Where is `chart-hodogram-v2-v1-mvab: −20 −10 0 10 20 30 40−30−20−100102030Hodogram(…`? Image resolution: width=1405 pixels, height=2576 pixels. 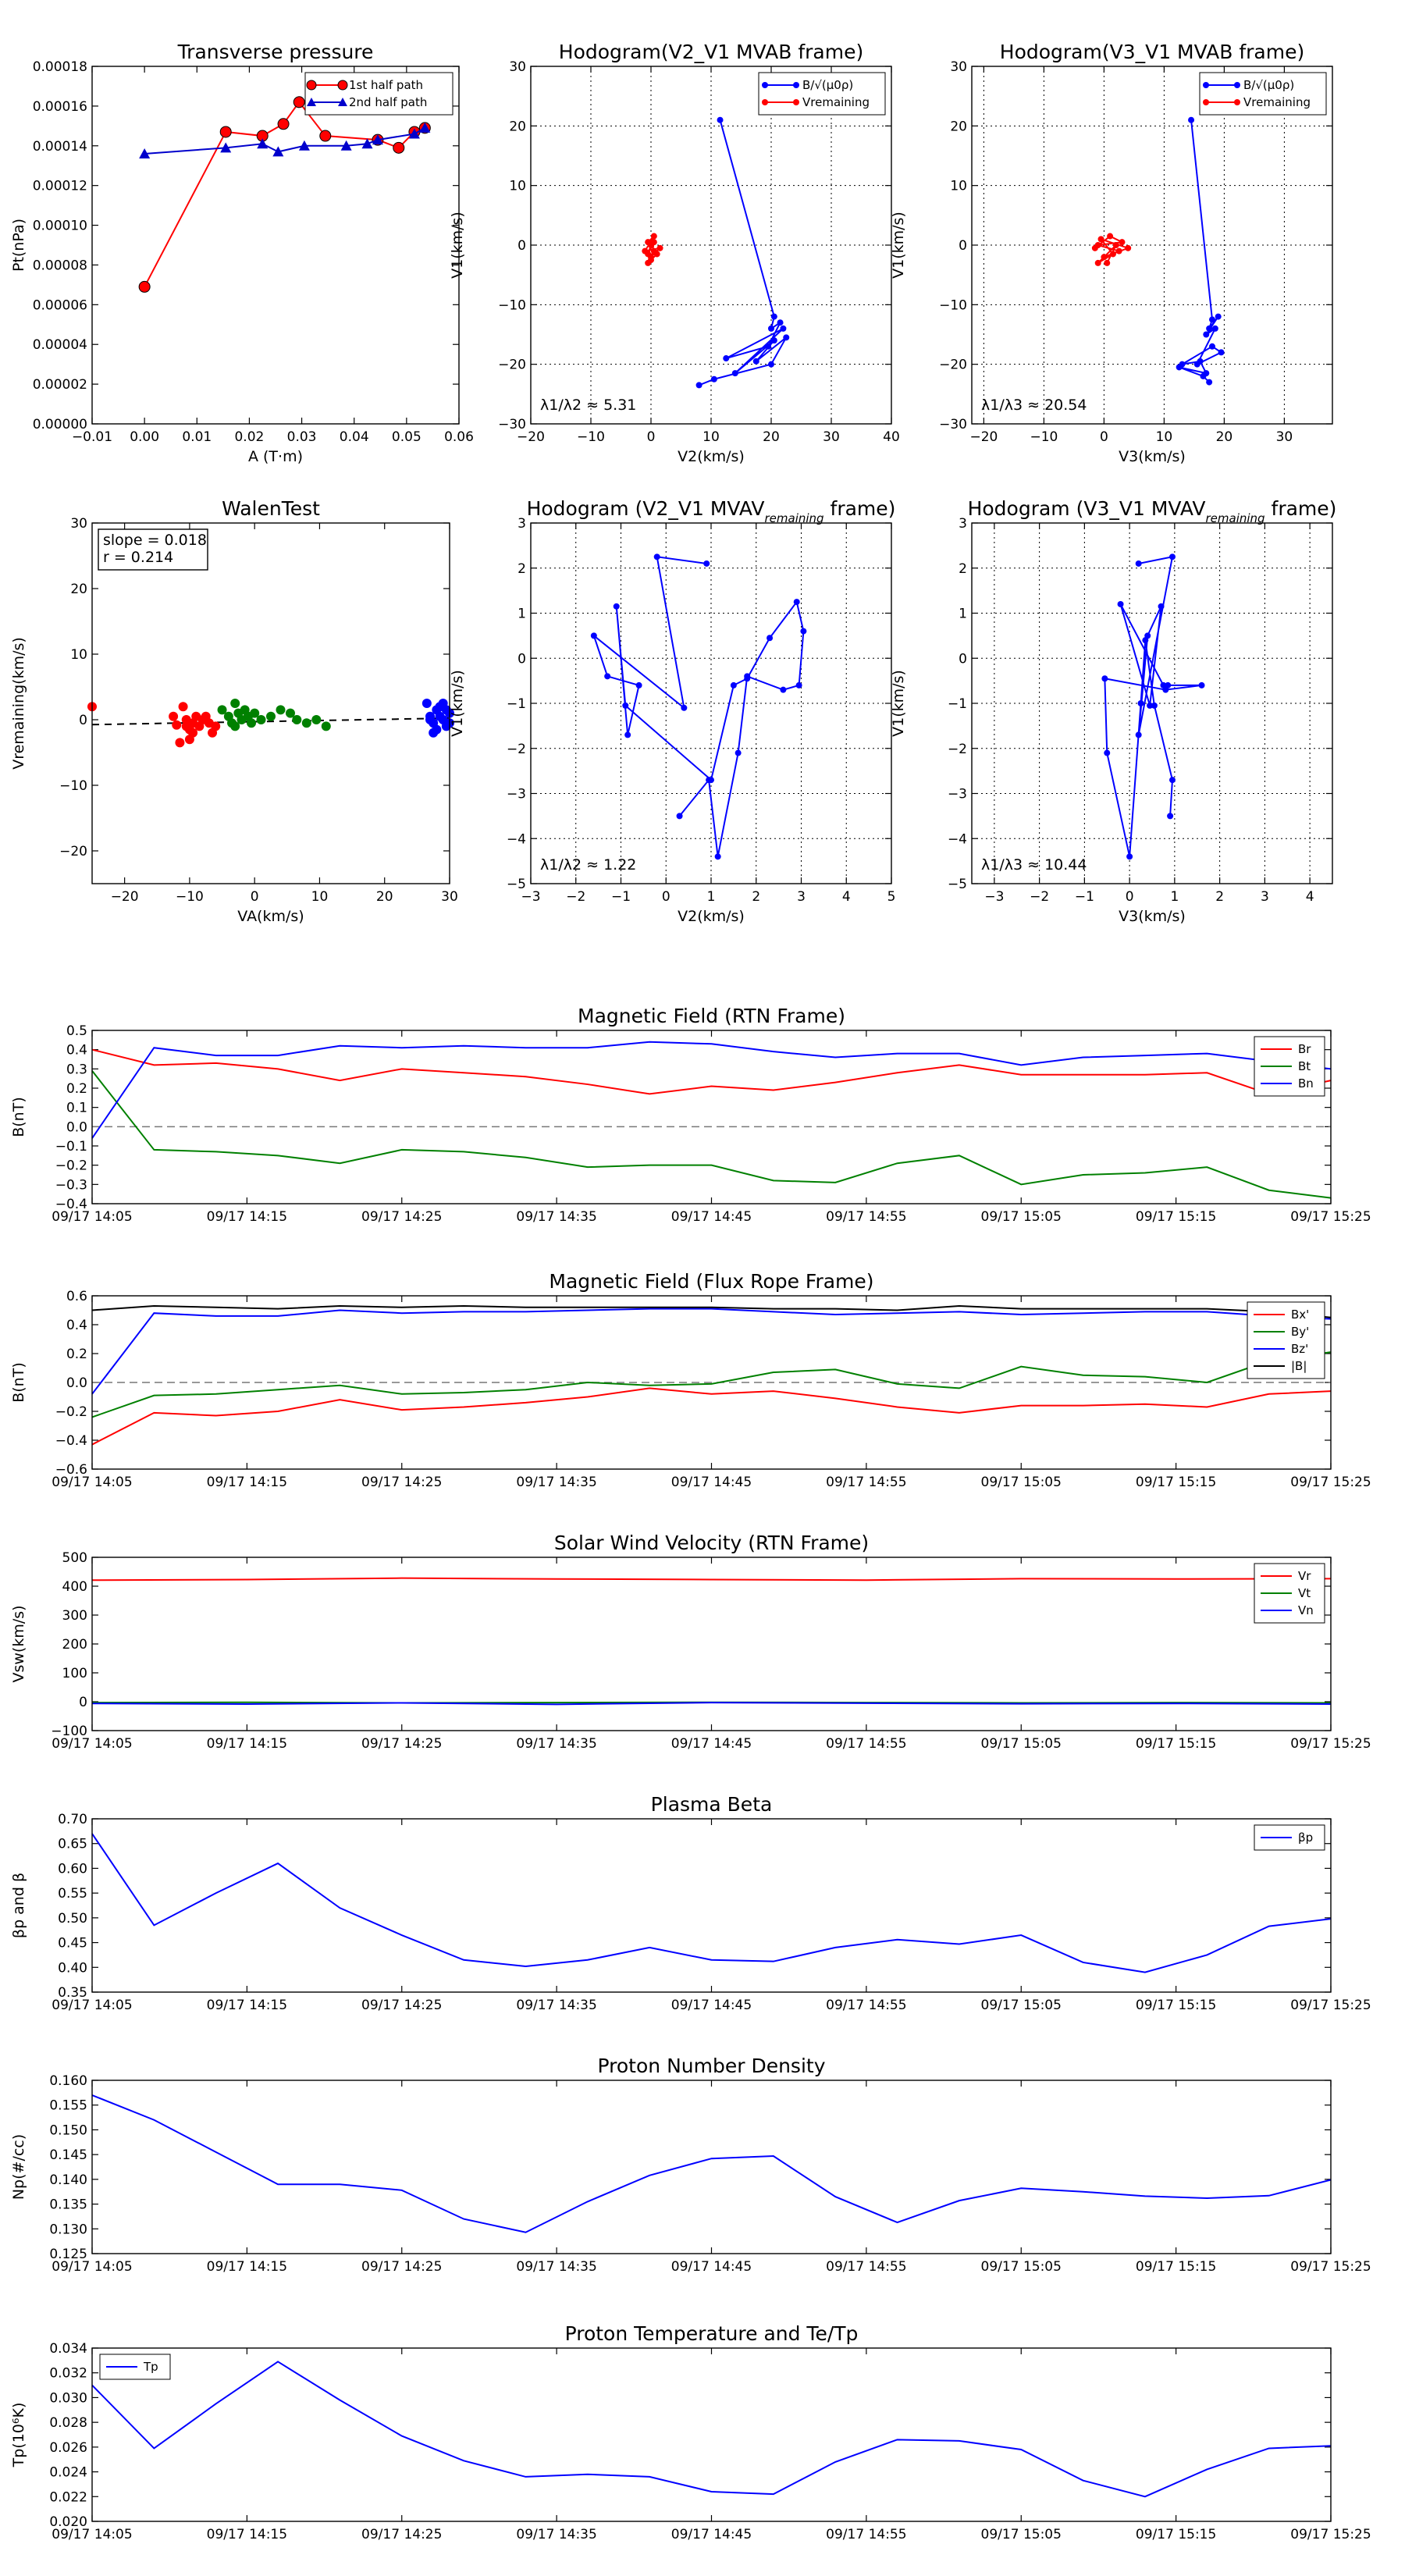 chart-hodogram-v2-v1-mvab: −20 −10 0 10 20 30 40−30−20−100102030Hodogram(… is located at coordinates (675, 253).